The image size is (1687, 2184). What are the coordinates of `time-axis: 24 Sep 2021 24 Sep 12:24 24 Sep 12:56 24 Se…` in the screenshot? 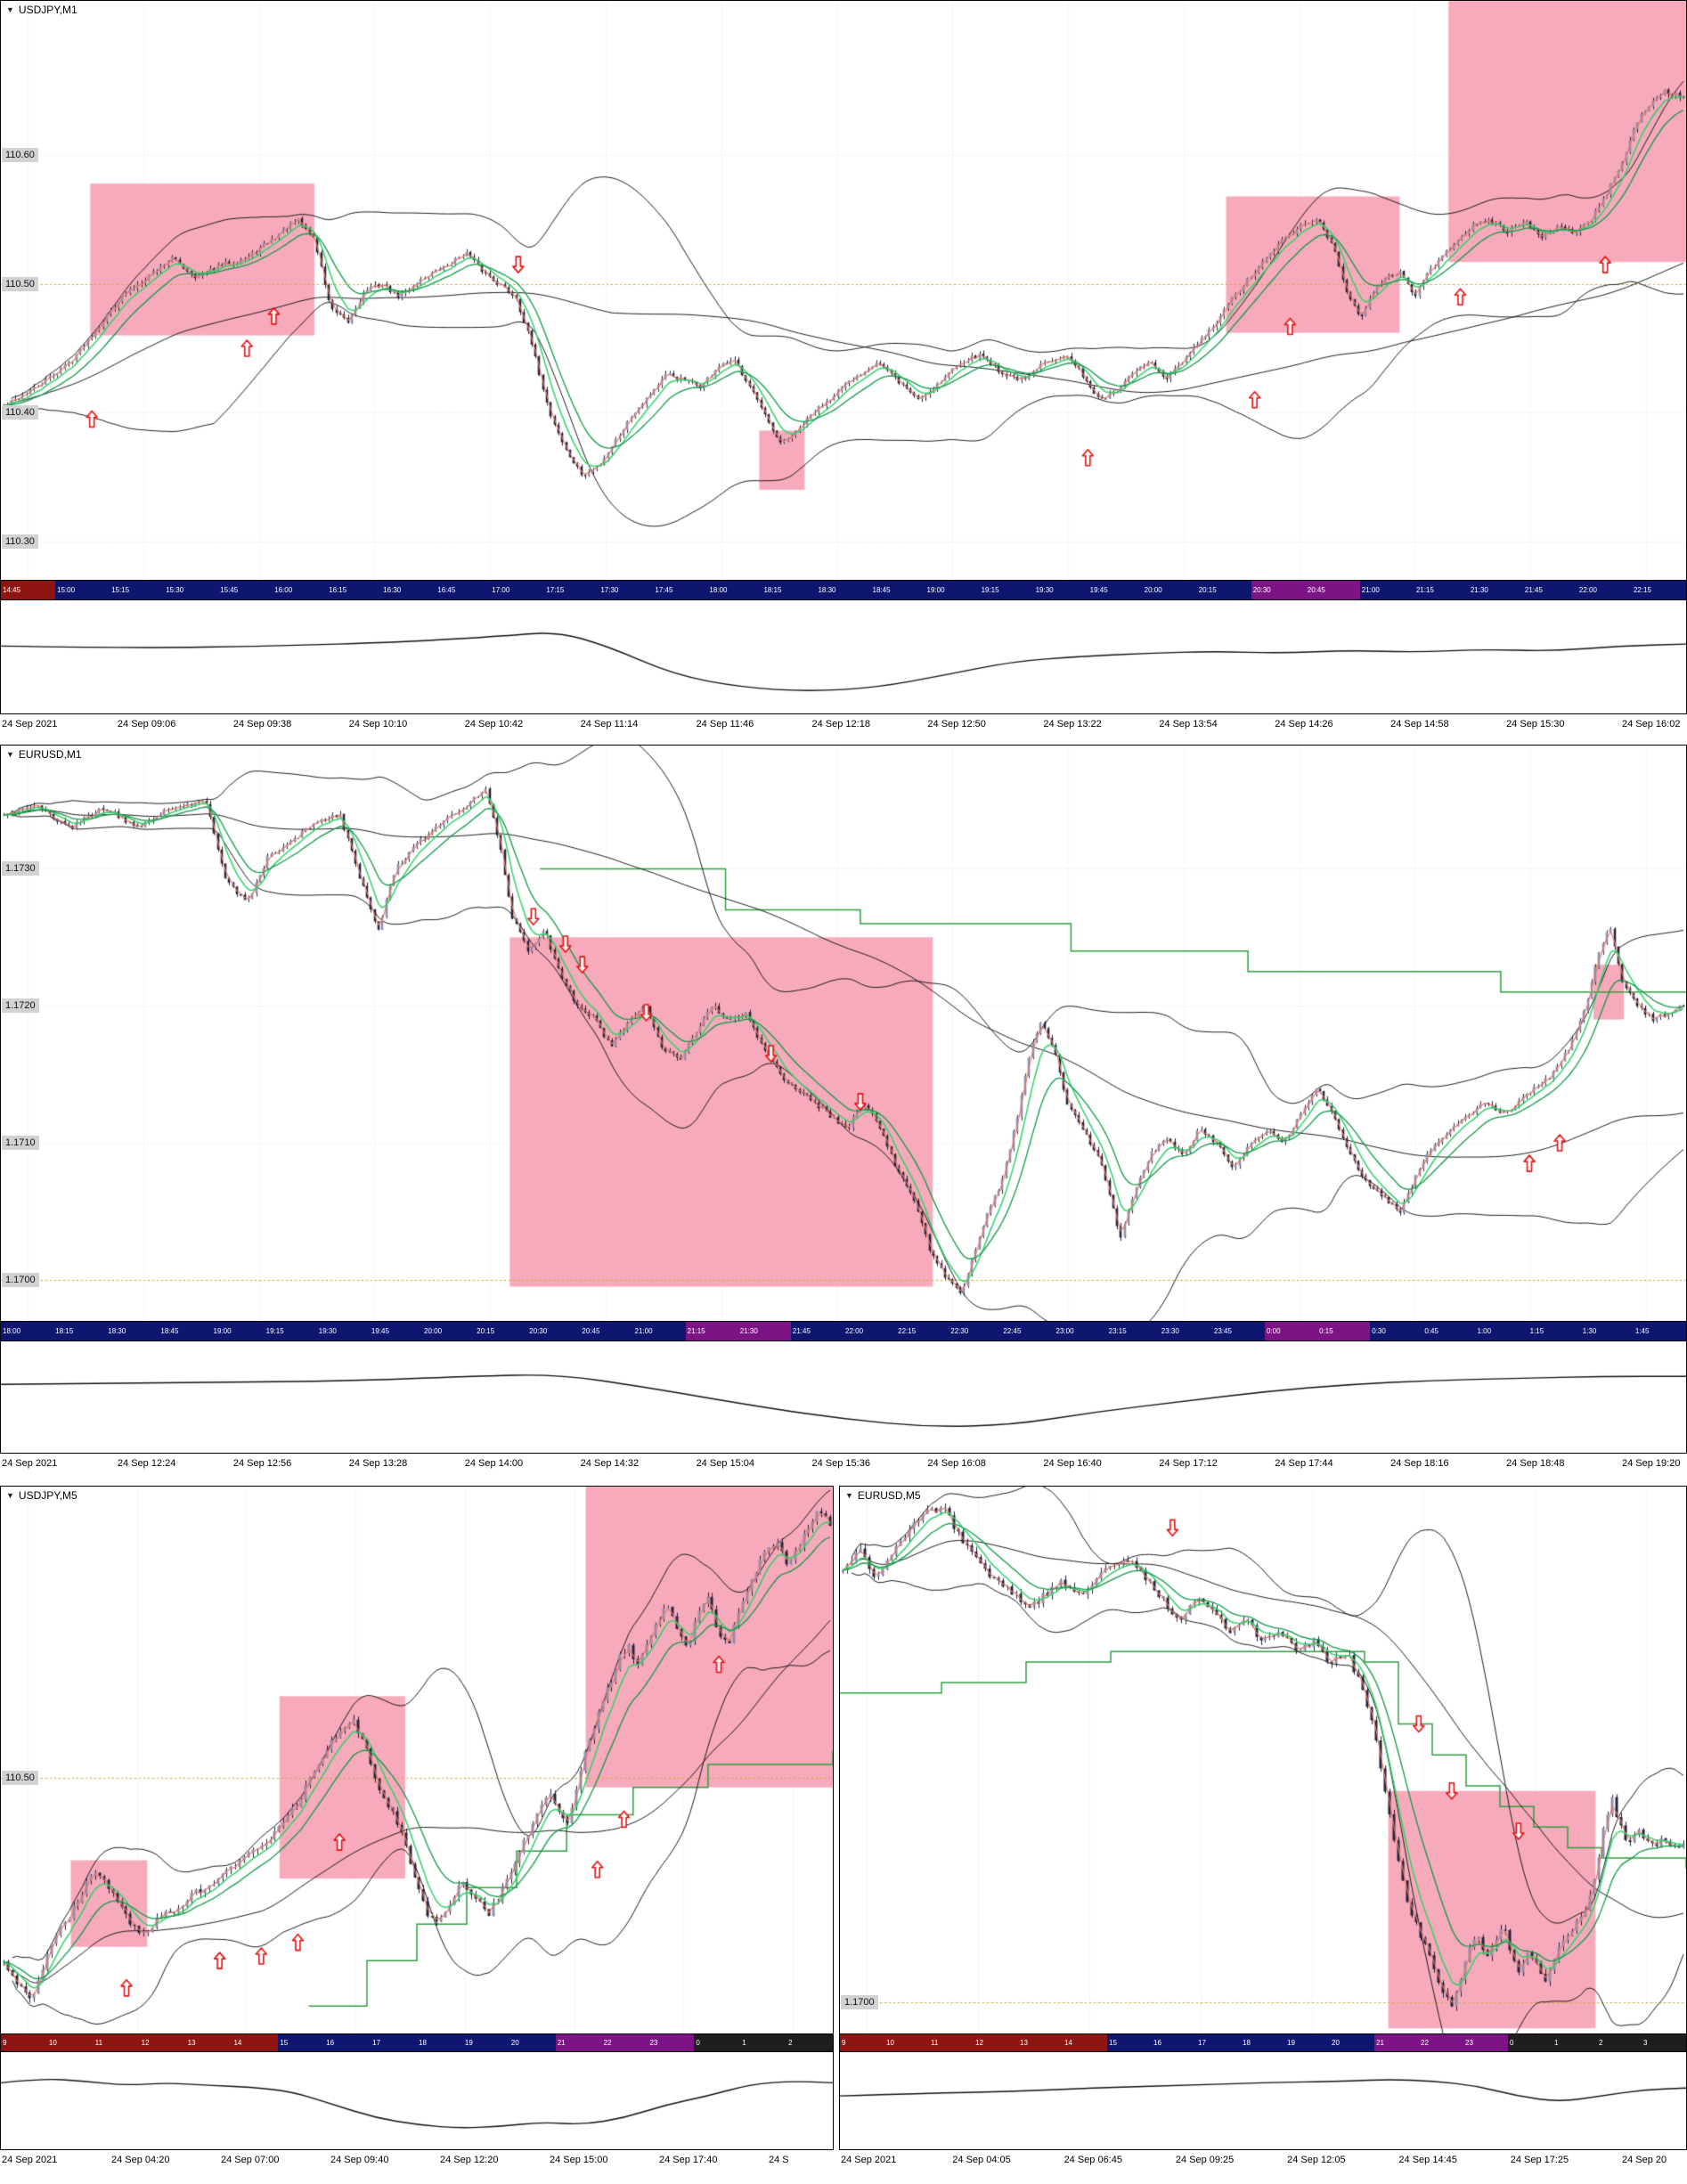 It's located at (843, 1465).